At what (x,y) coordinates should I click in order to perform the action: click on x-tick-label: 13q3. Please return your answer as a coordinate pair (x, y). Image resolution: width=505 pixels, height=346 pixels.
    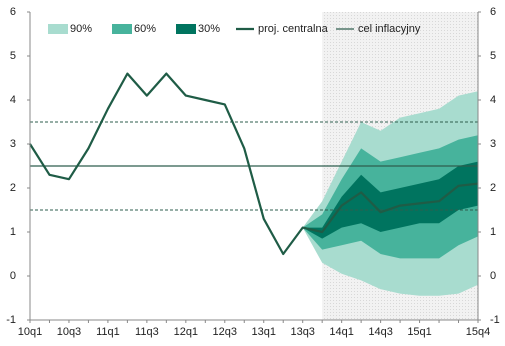
    Looking at the image, I should click on (302, 332).